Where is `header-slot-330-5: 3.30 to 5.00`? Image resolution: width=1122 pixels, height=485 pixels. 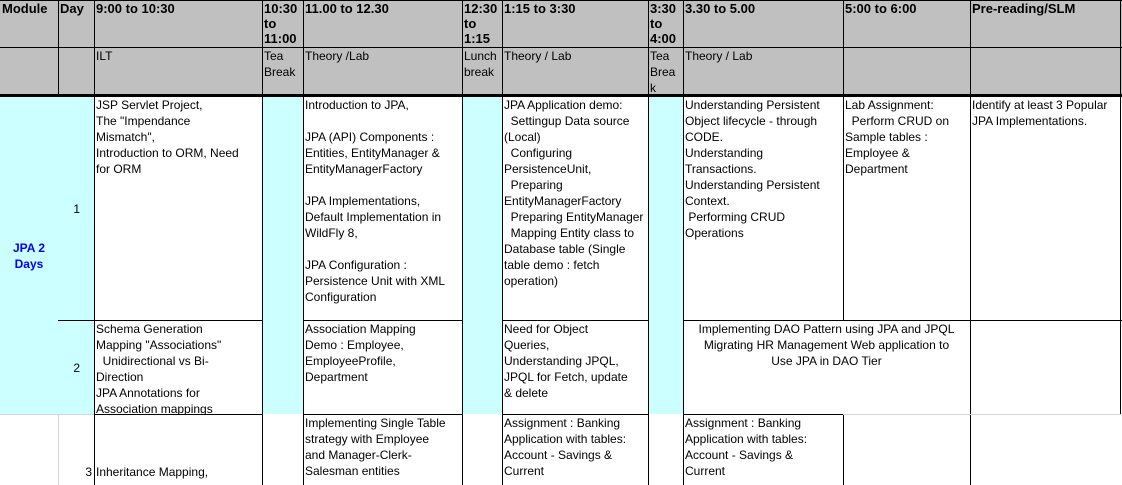 header-slot-330-5: 3.30 to 5.00 is located at coordinates (763, 23).